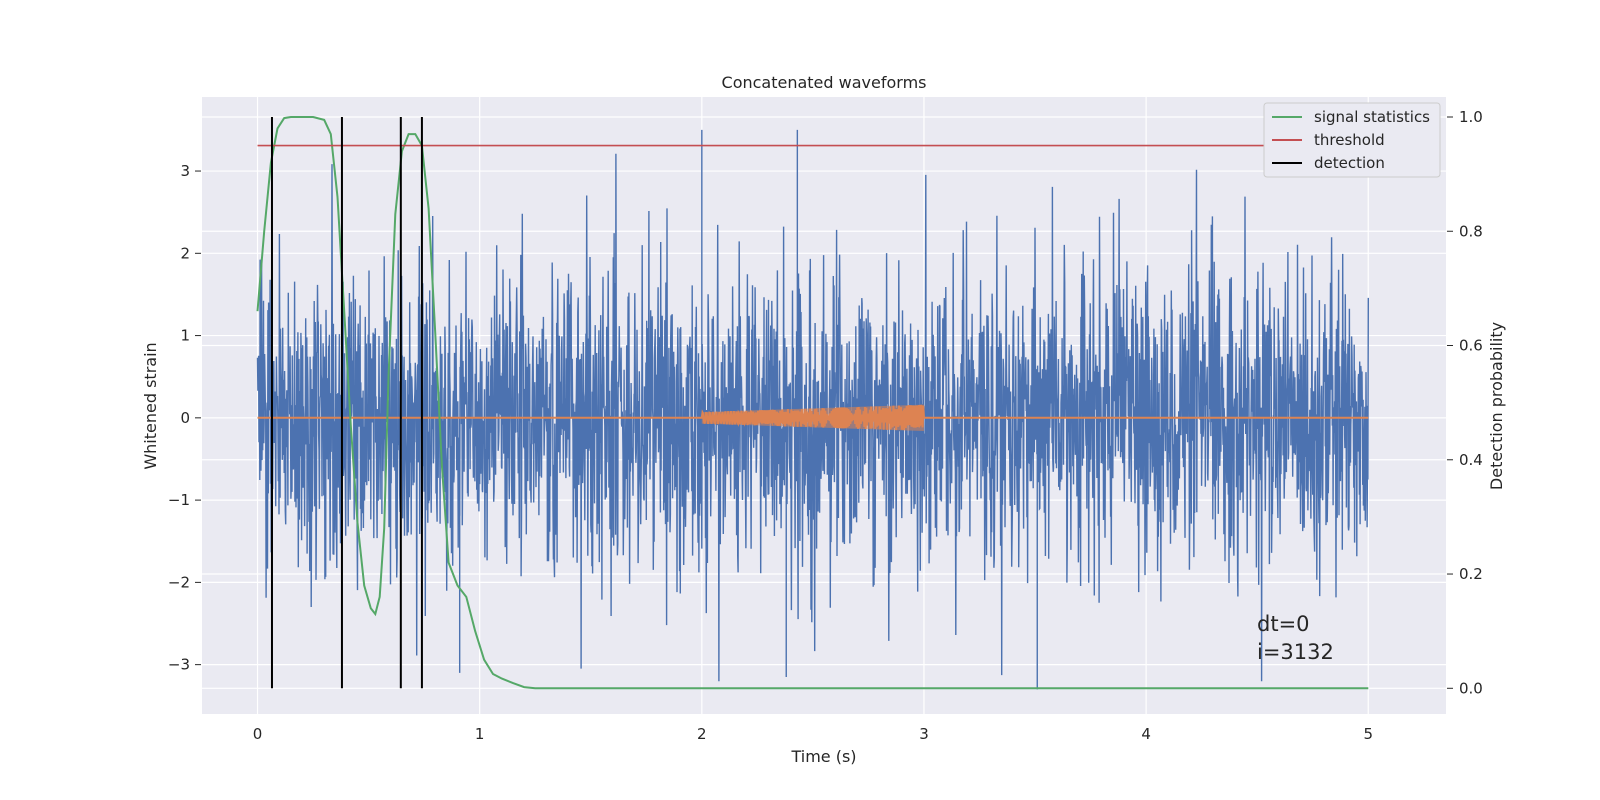 The width and height of the screenshot is (1600, 800). Describe the element at coordinates (1471, 231) in the screenshot. I see `y2-tick-label: 0.8` at that location.